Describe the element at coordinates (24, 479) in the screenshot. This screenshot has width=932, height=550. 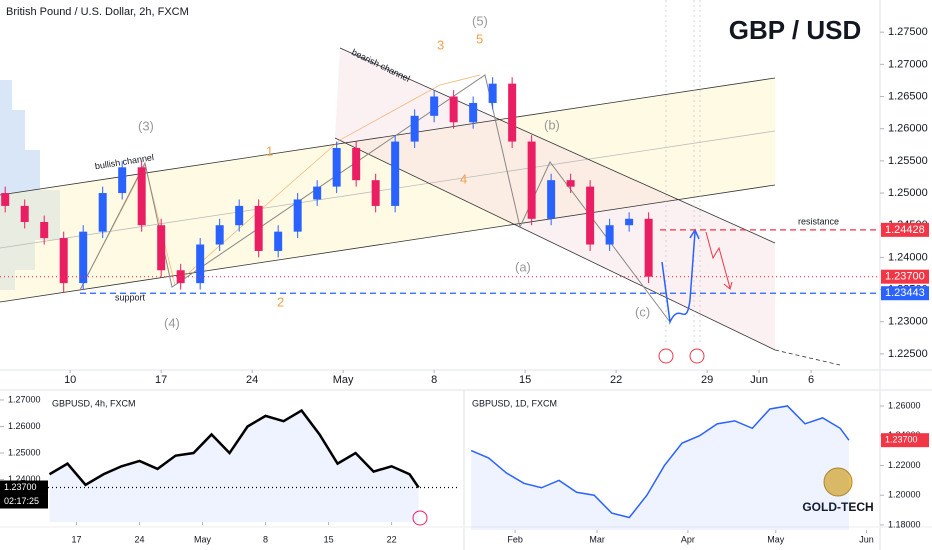
I see `y-tick-label: 1.24000` at that location.